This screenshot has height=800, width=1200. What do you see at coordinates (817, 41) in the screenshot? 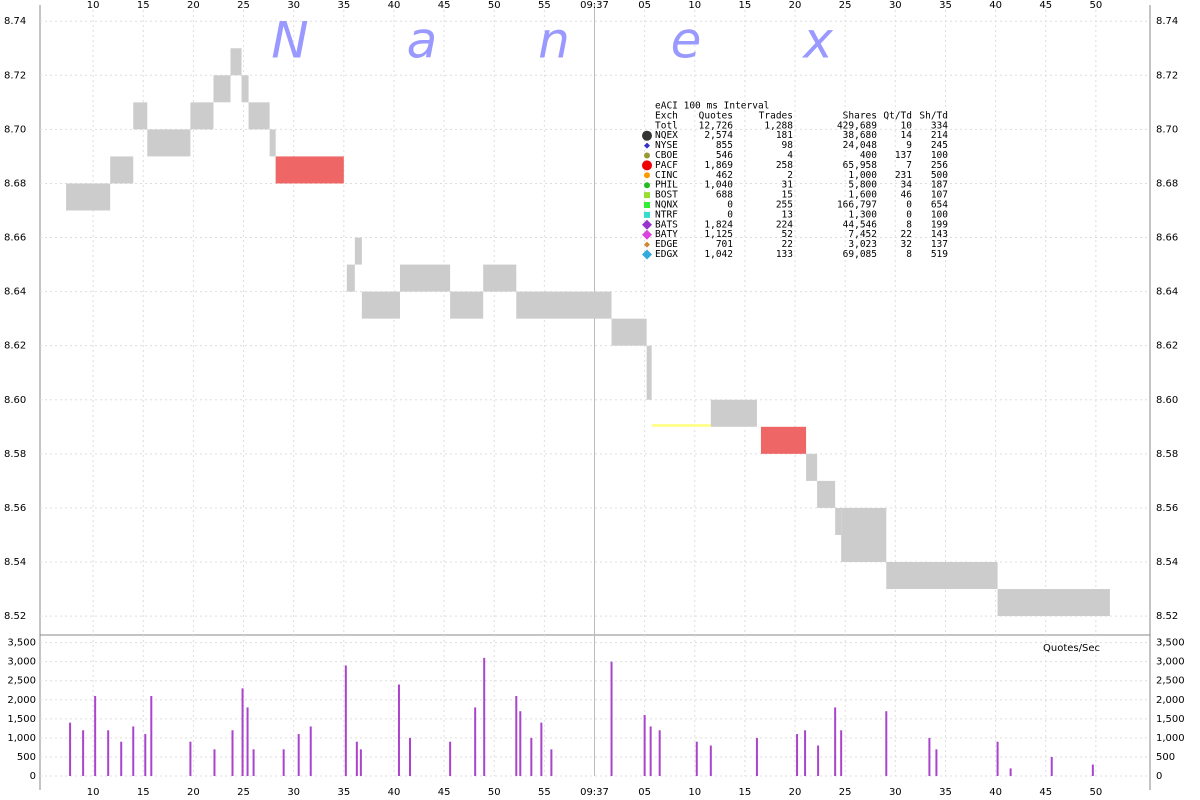
I see `watermark: x` at bounding box center [817, 41].